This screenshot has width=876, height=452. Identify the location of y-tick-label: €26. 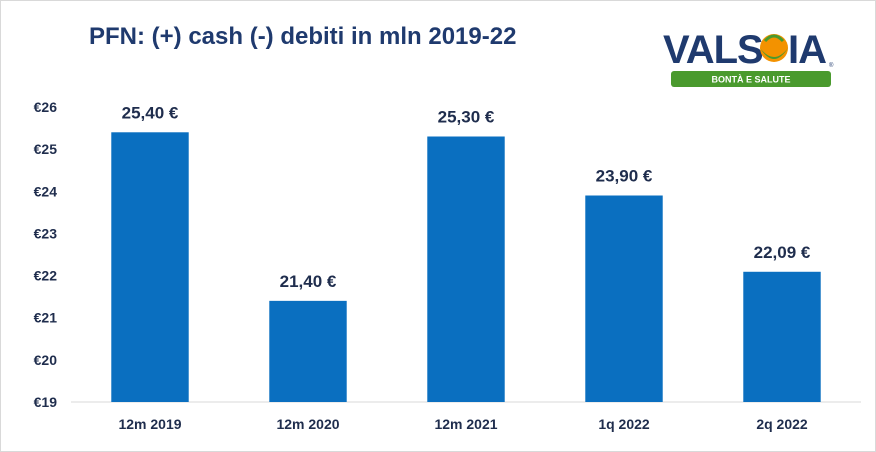
(46, 107).